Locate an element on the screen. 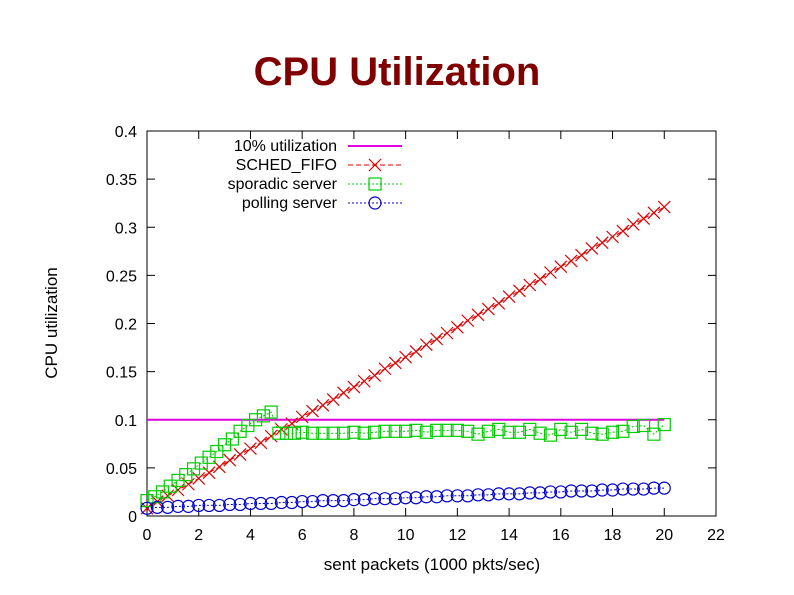  y-tick-label: 0.05 is located at coordinates (121, 469).